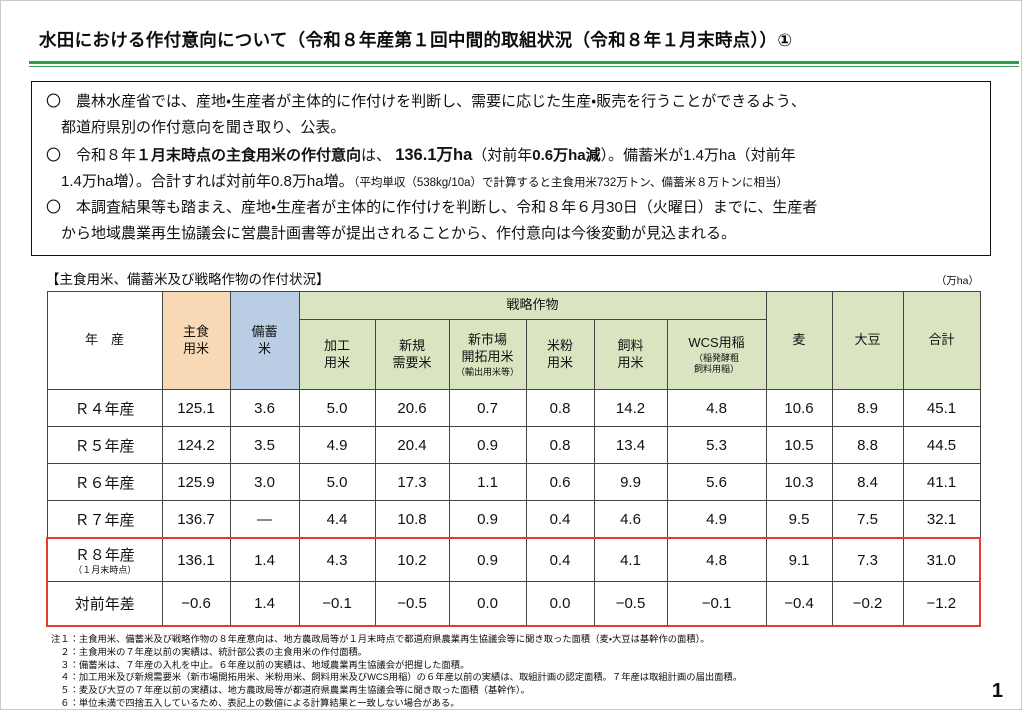  I want to click on table-cell: 1.1, so click(487, 482).